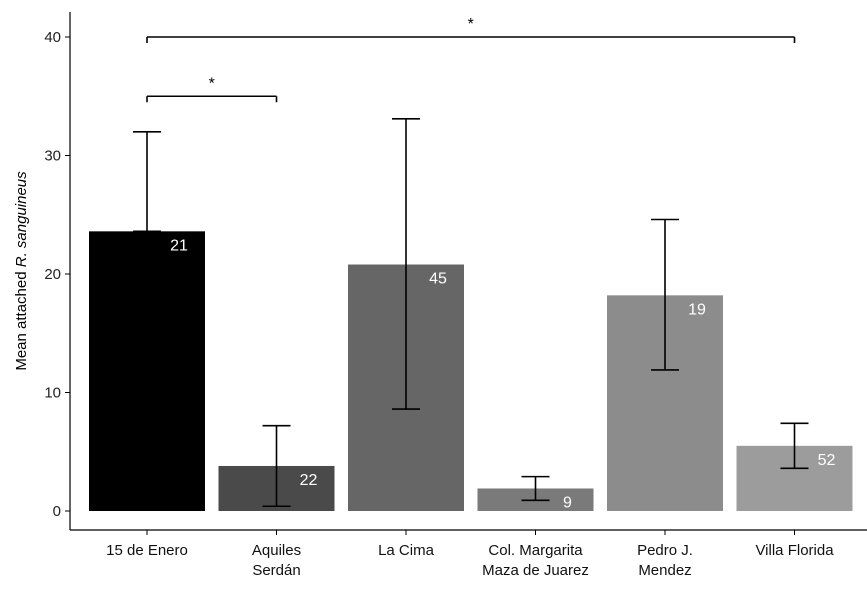 The image size is (867, 592). I want to click on bar-value-label: 22, so click(309, 480).